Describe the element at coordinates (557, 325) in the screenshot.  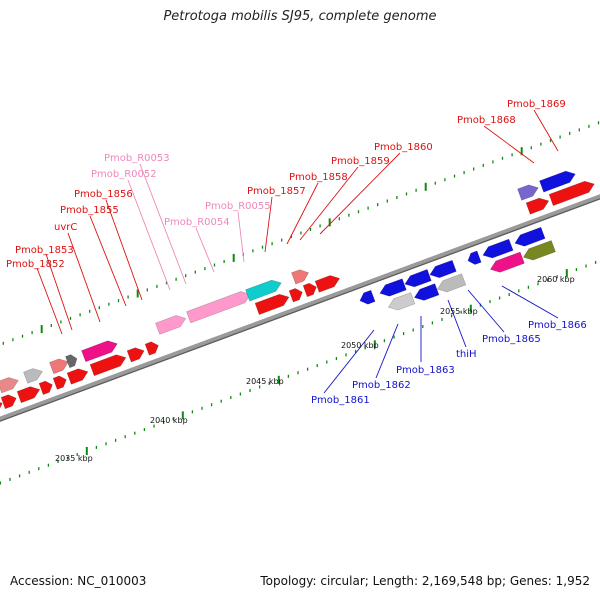
I see `gene-label-pmob-1866: Pmob_1866` at that location.